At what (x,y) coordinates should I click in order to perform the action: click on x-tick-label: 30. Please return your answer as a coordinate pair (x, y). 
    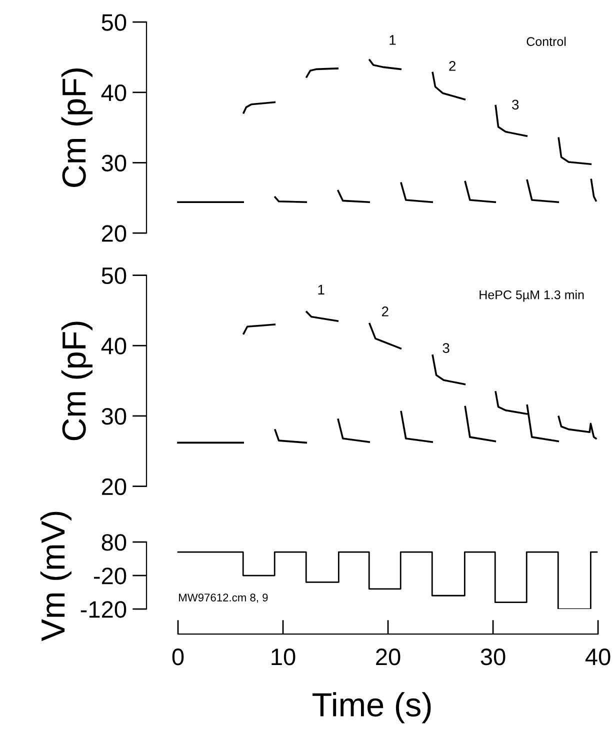
    Looking at the image, I should click on (493, 657).